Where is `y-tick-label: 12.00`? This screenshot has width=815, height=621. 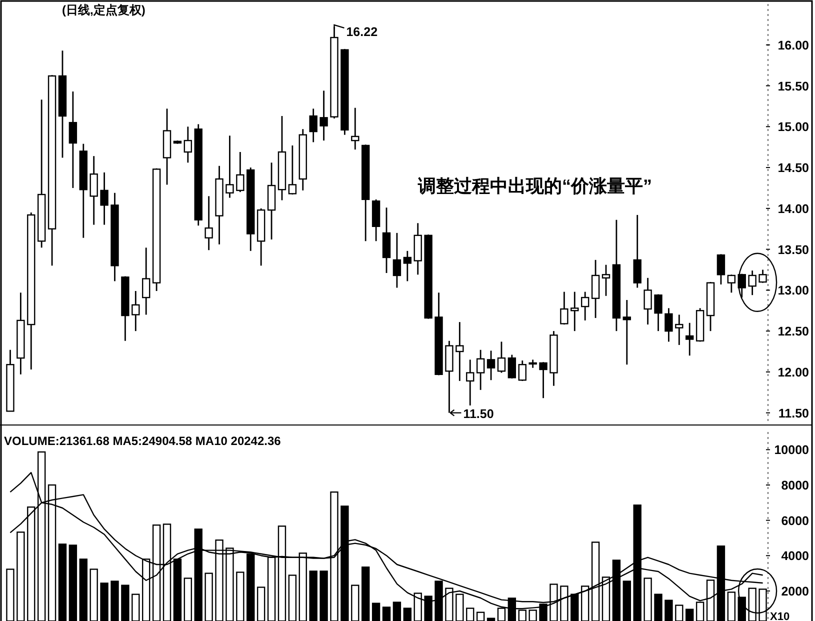 y-tick-label: 12.00 is located at coordinates (794, 372).